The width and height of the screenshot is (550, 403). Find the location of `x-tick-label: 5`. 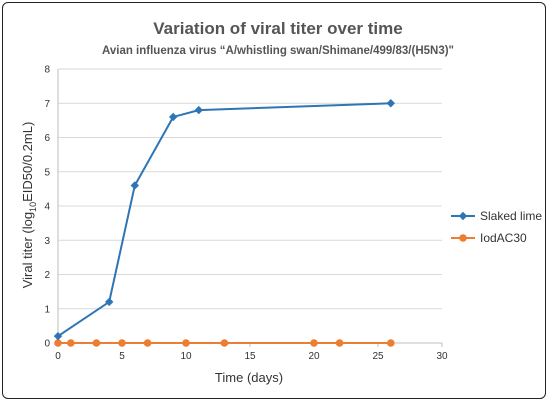

x-tick-label: 5 is located at coordinates (122, 356).